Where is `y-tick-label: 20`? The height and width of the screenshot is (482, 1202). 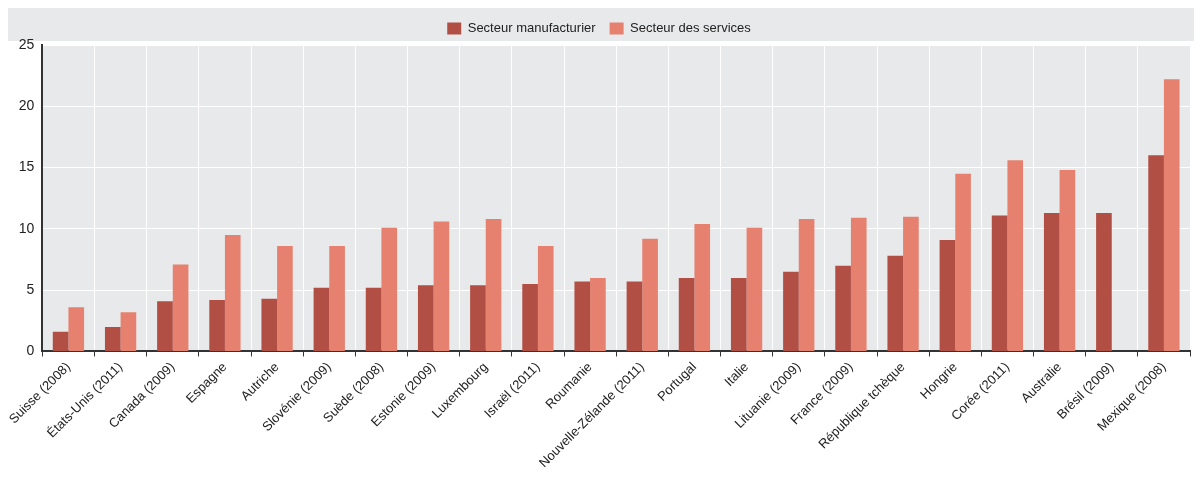 y-tick-label: 20 is located at coordinates (26, 105).